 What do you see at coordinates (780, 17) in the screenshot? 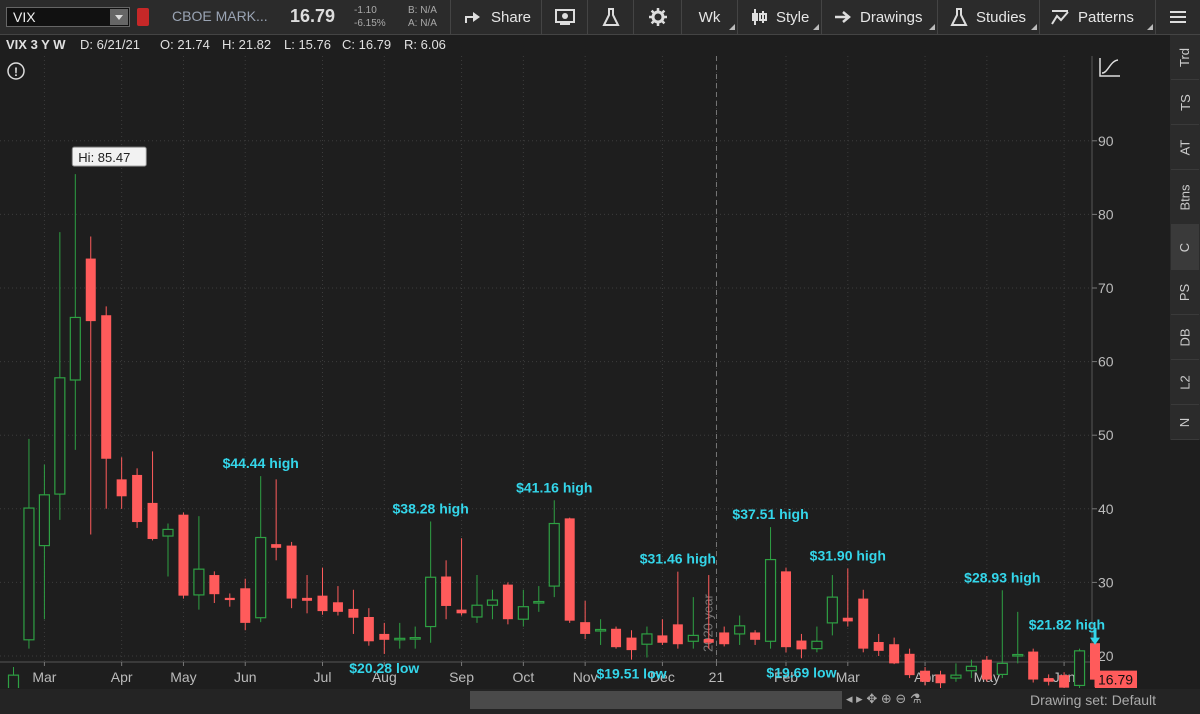
I see `style-button: Style` at bounding box center [780, 17].